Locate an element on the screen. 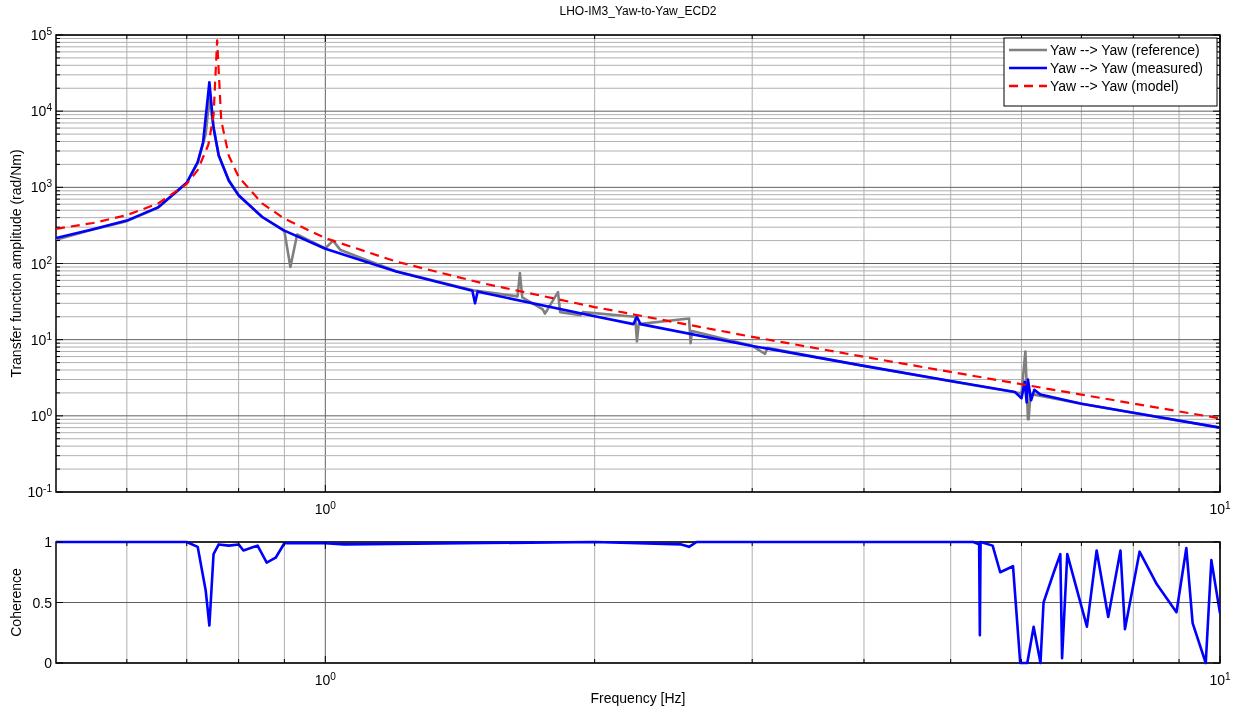 This screenshot has height=711, width=1237. y-tick-label: 10$^{2}$ is located at coordinates (41, 263).